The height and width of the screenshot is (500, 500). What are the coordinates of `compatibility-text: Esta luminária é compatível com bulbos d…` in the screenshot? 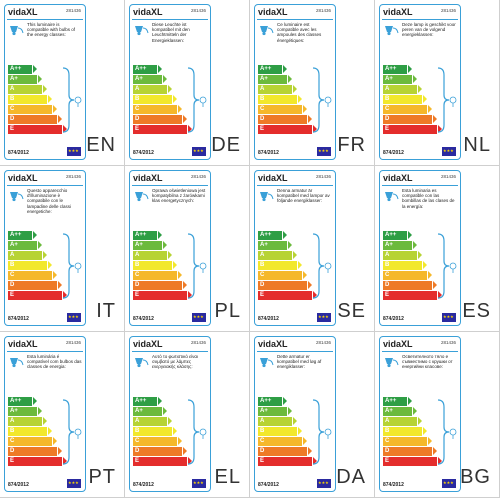 It's located at (54, 362).